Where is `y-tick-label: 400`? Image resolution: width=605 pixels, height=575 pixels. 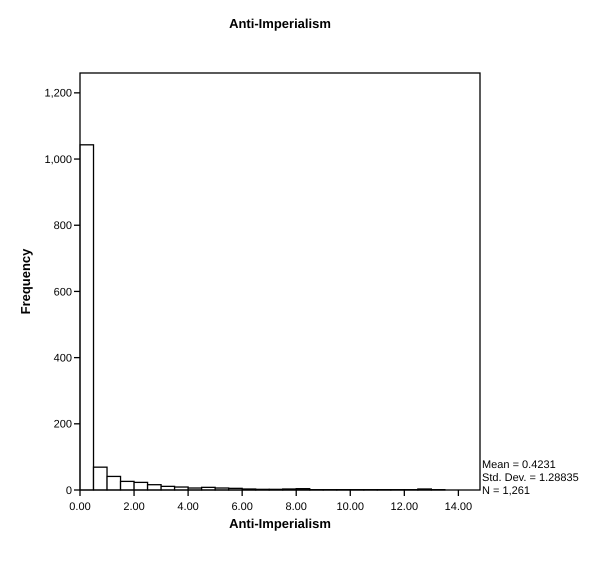 y-tick-label: 400 is located at coordinates (63, 358).